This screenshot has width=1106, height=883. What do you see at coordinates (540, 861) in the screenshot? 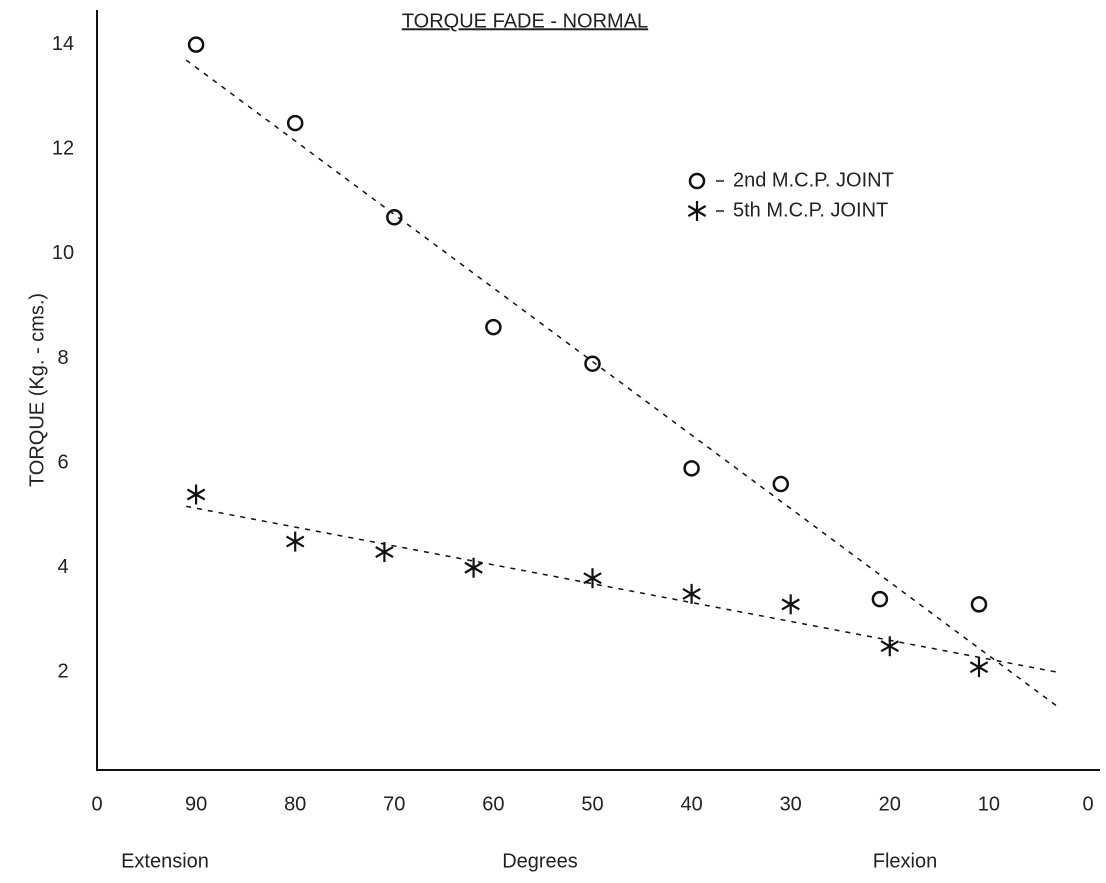
I see `x-axis-label: Degrees` at bounding box center [540, 861].